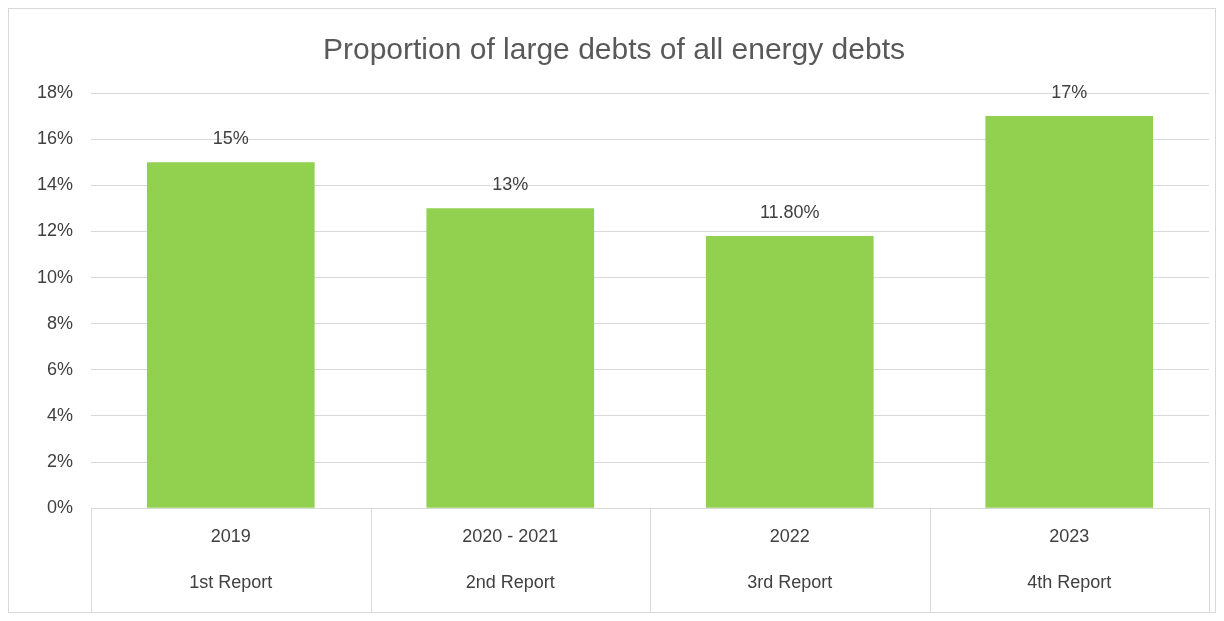  What do you see at coordinates (231, 559) in the screenshot?
I see `category-label: 2019 1st Report` at bounding box center [231, 559].